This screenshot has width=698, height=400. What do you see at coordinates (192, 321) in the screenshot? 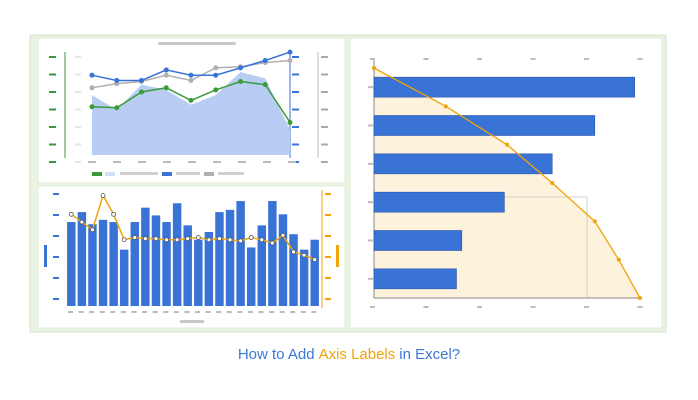
I see `axis-title-placeholder` at bounding box center [192, 321].